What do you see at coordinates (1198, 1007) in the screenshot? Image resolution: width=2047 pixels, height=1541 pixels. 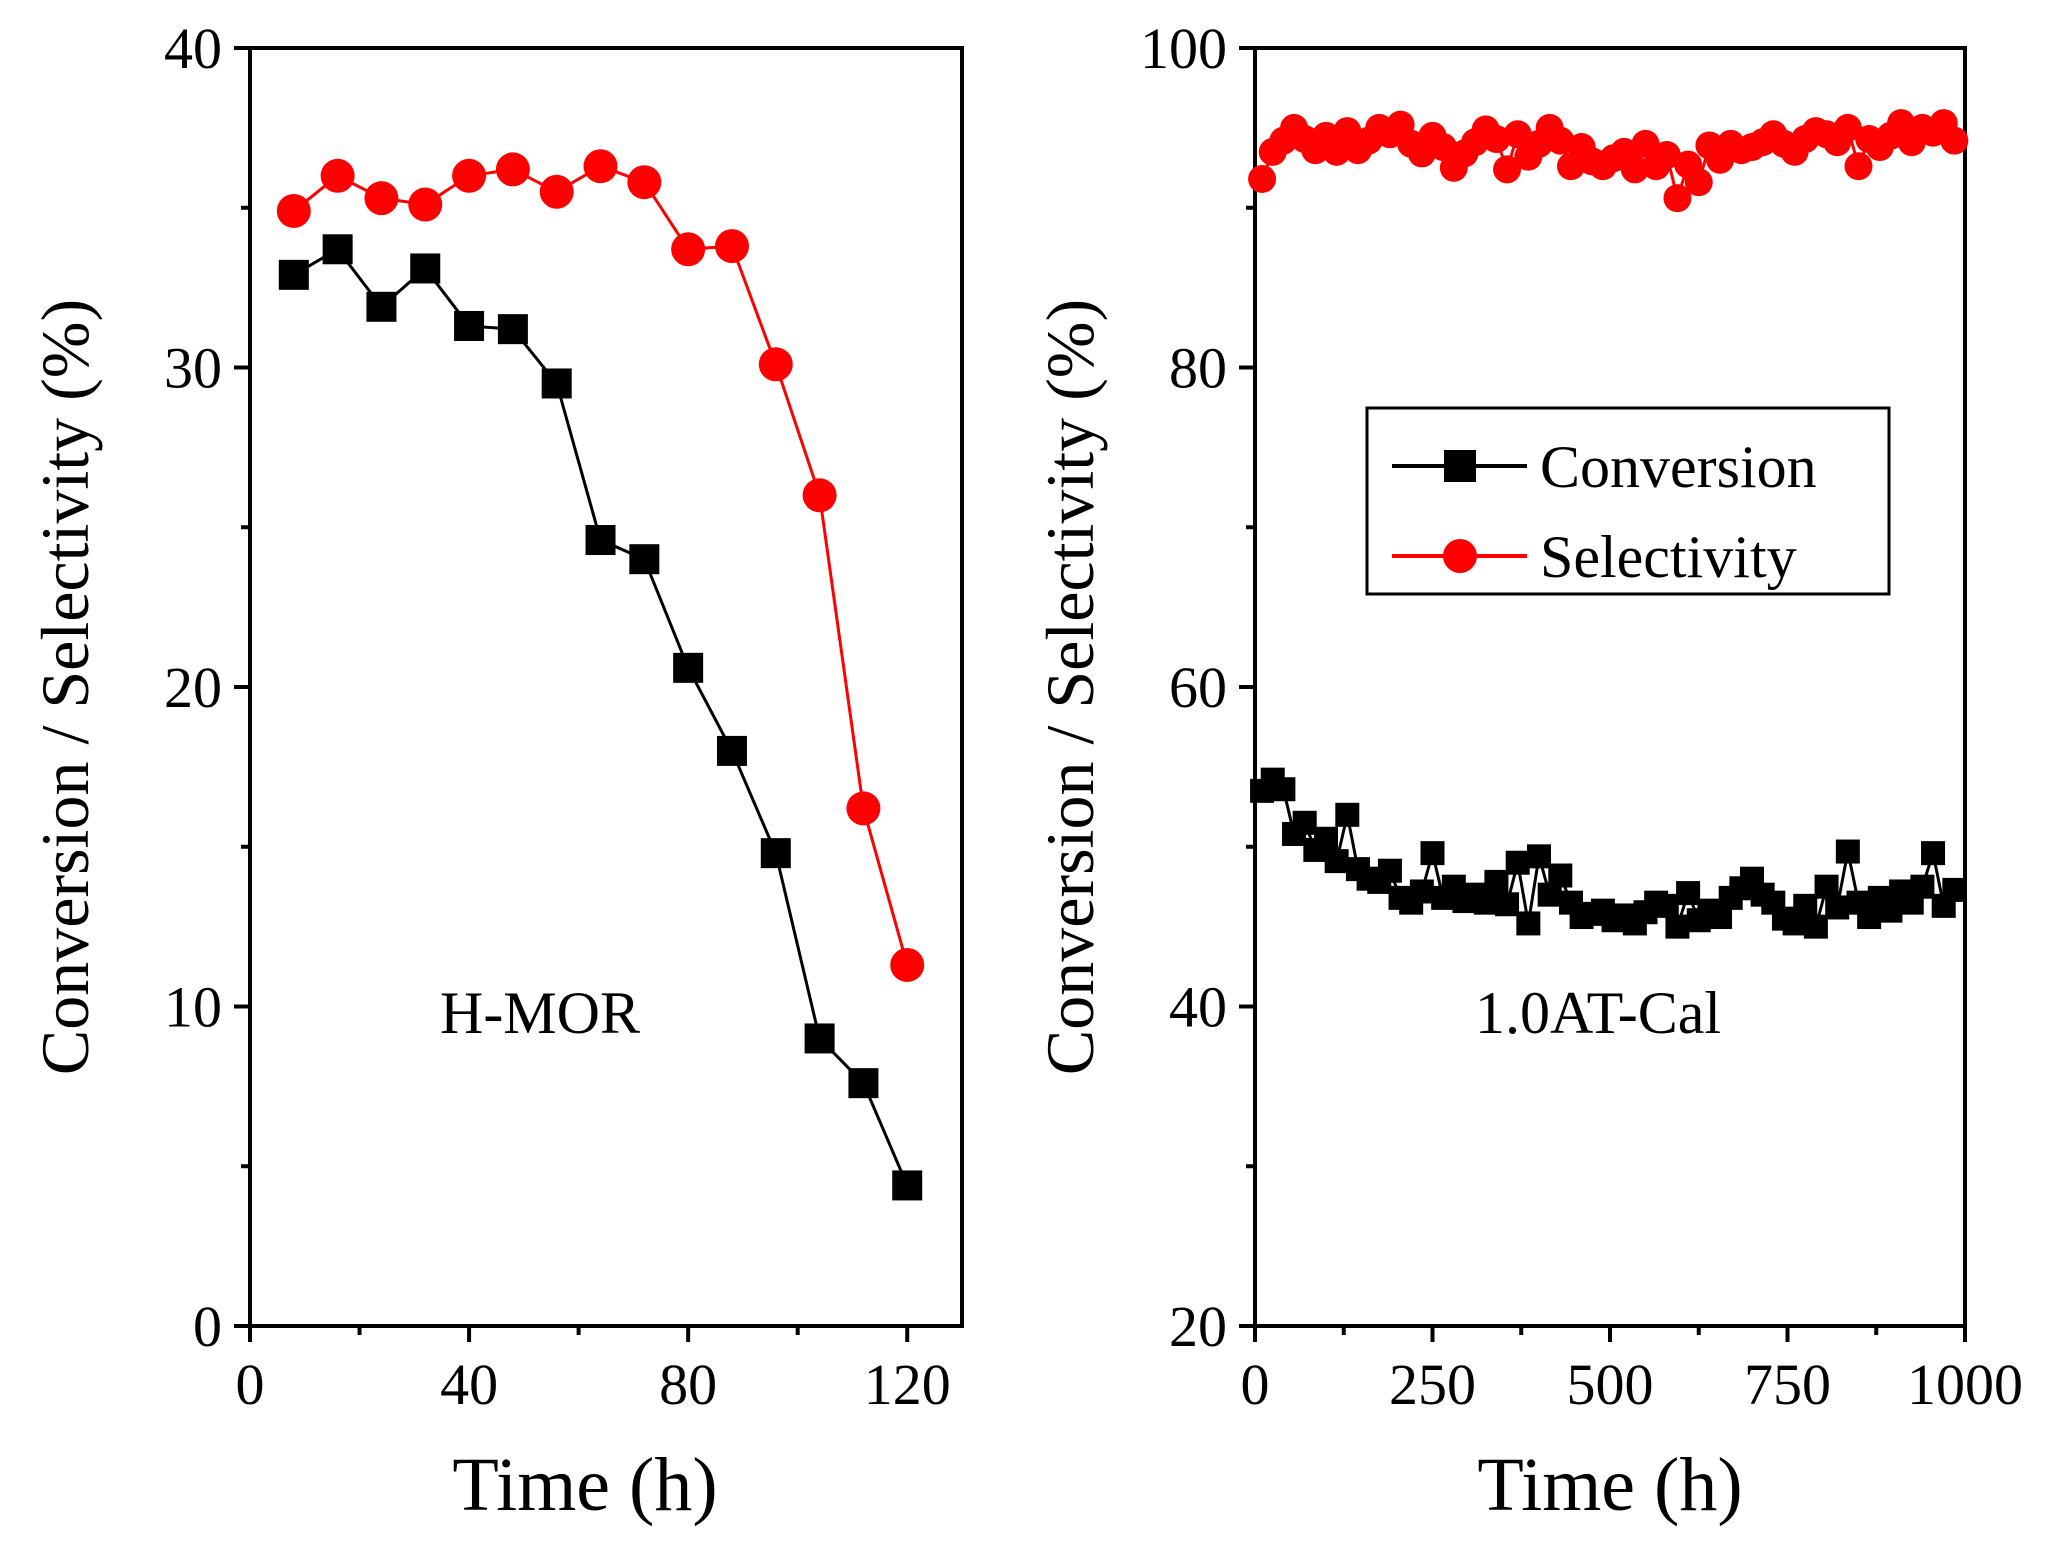 I see `y-tick-label-1-0at-cal-40: 40` at bounding box center [1198, 1007].